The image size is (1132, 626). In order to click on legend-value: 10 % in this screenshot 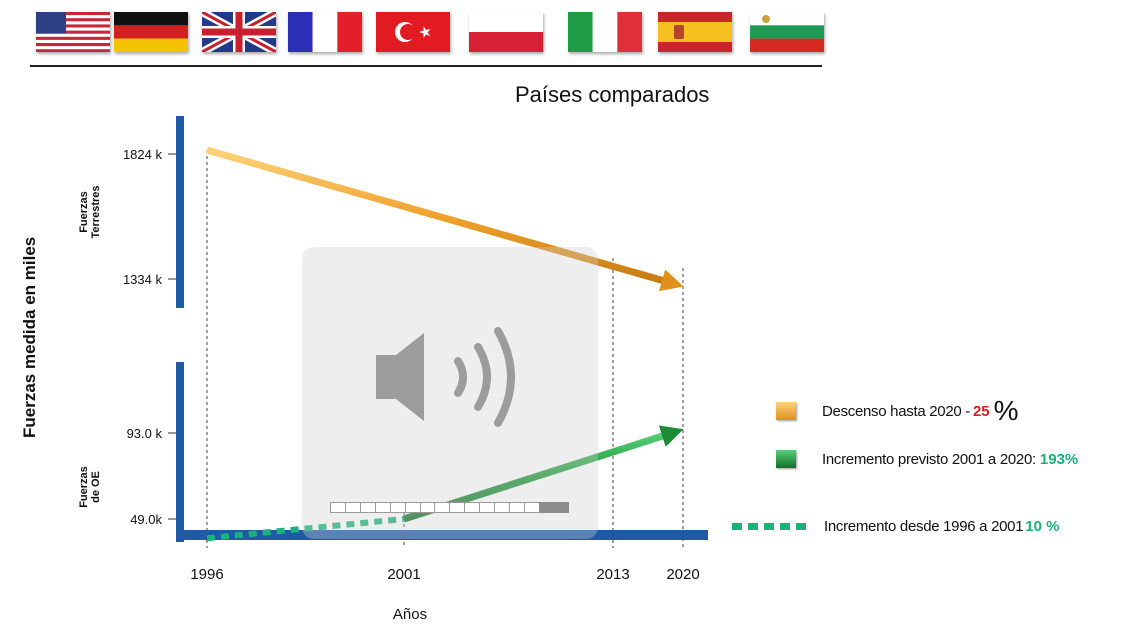, I will do `click(1042, 526)`.